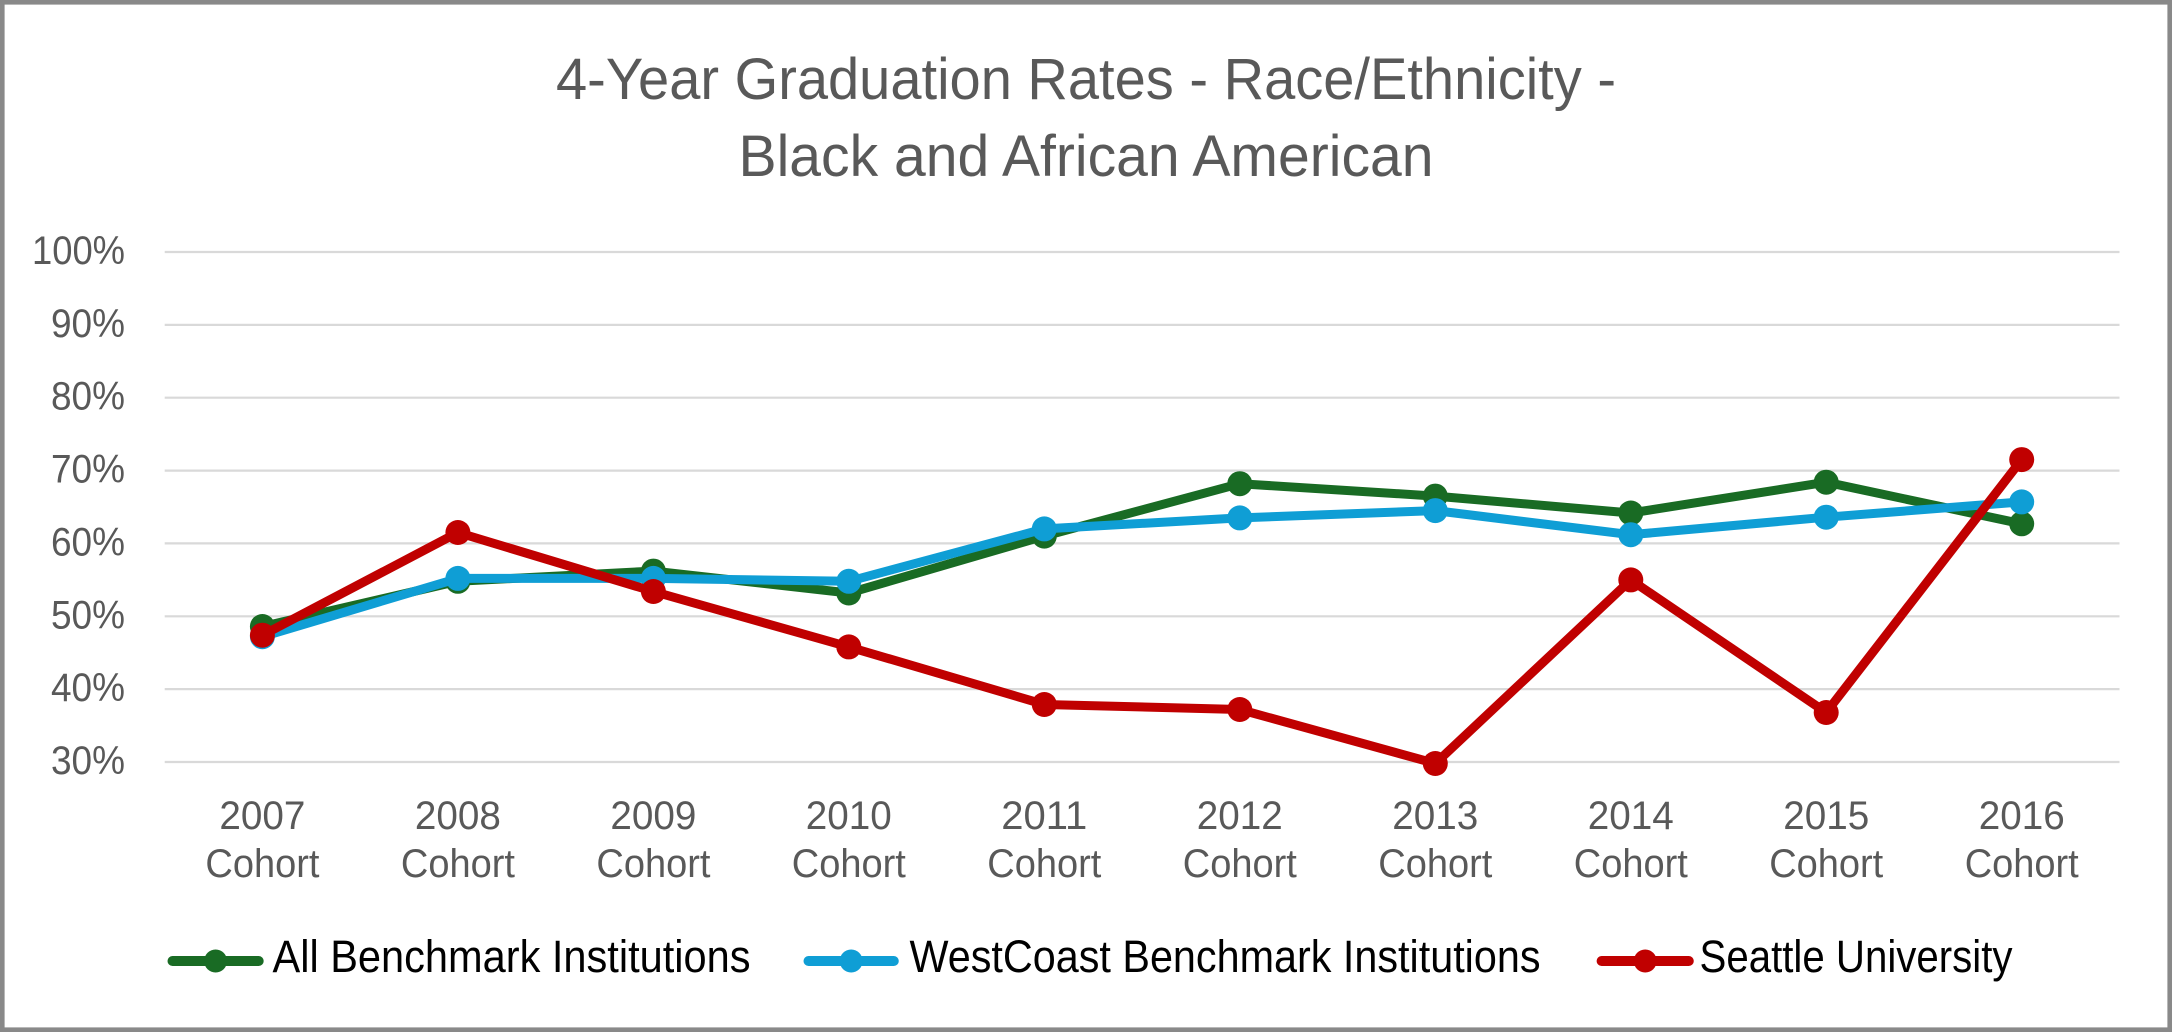 The width and height of the screenshot is (2172, 1032). I want to click on svg-text: All Benchmark Institutions, so click(512, 956).